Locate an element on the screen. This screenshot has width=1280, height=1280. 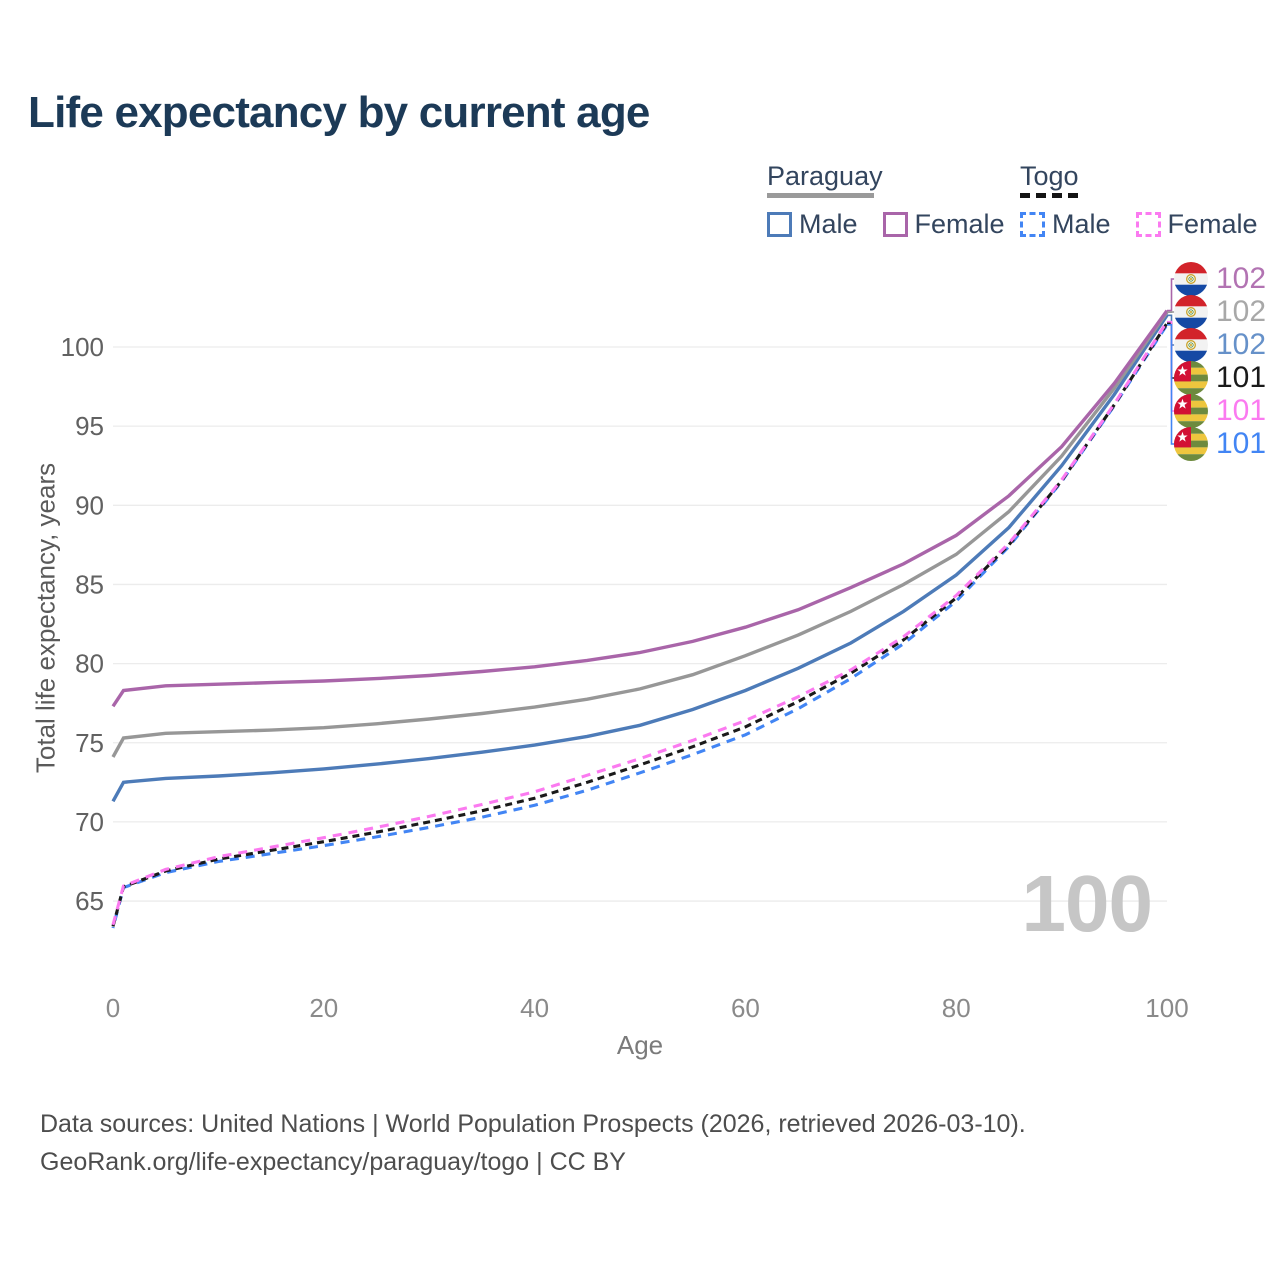
y-tick-label: 70 is located at coordinates (89, 822).